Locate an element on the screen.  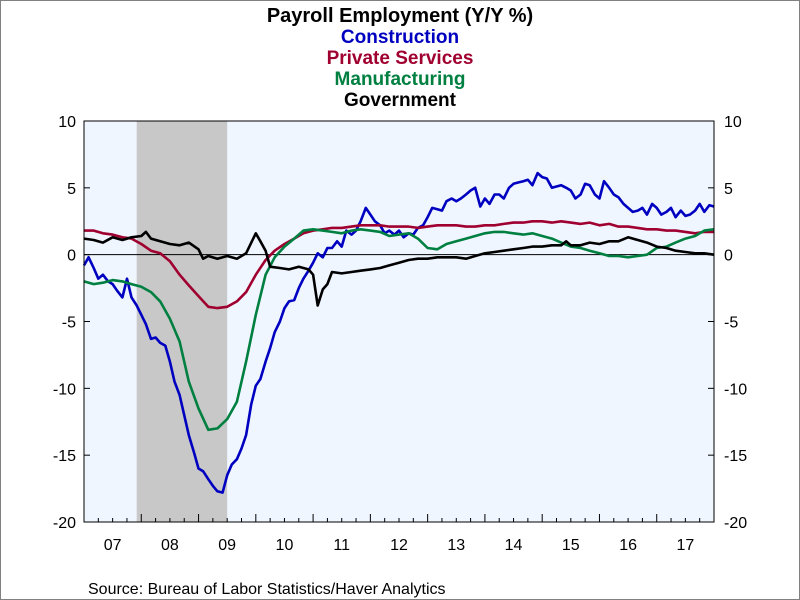
y-tick-label-right: 5 is located at coordinates (728, 189).